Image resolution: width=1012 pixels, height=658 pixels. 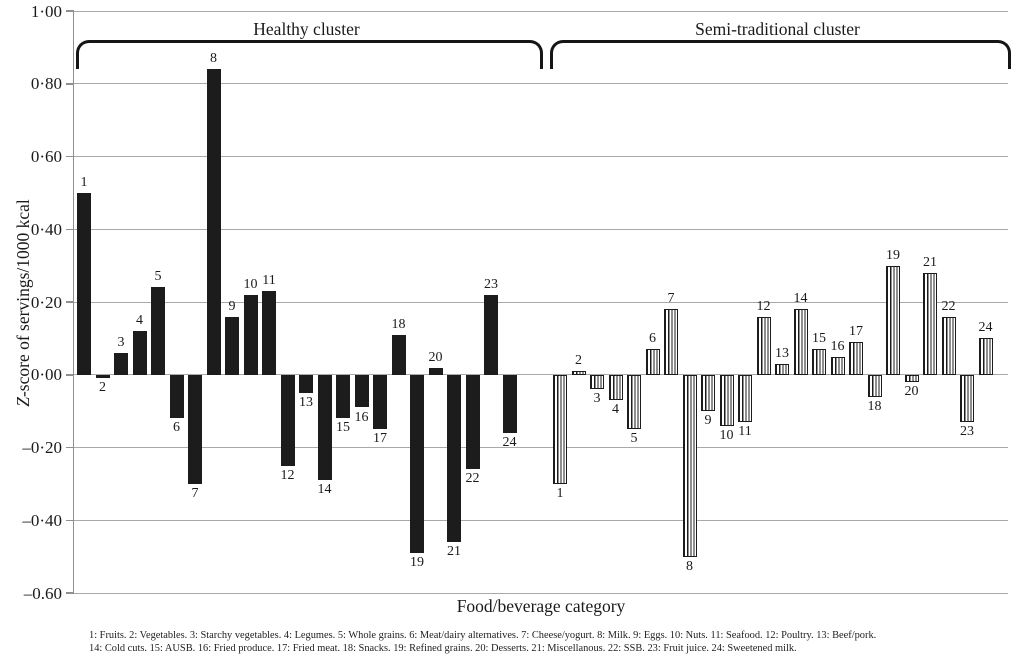 What do you see at coordinates (139, 321) in the screenshot?
I see `bar-label-healthy-4: 4` at bounding box center [139, 321].